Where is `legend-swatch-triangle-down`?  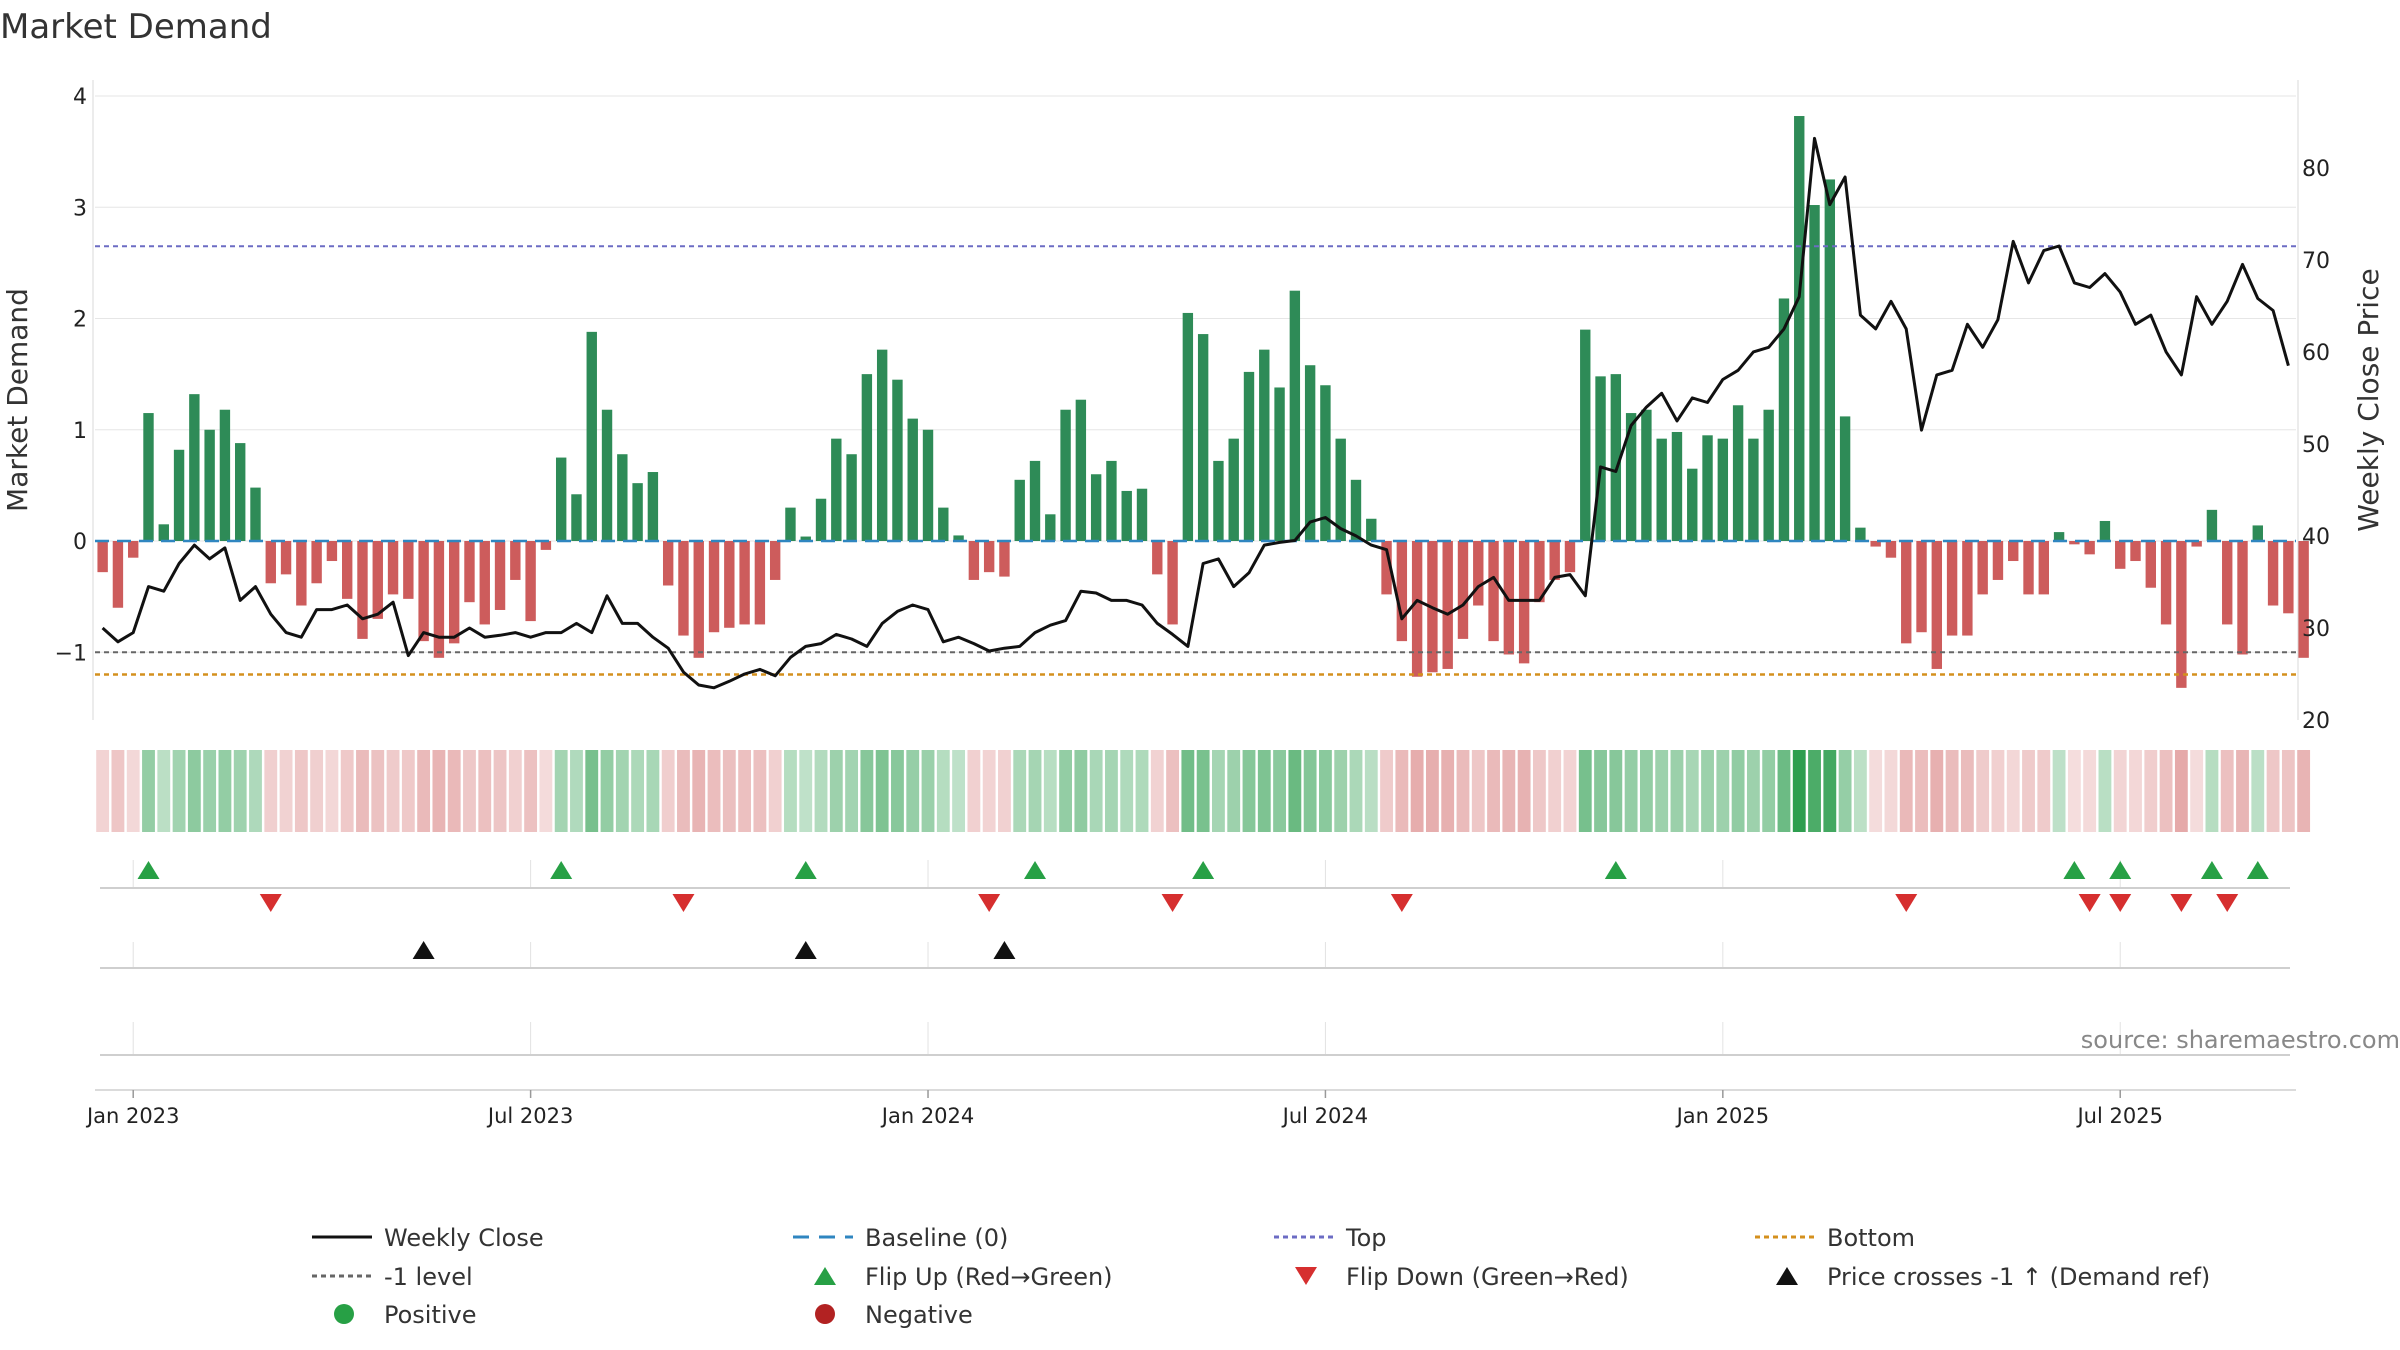 legend-swatch-triangle-down is located at coordinates (1306, 1276).